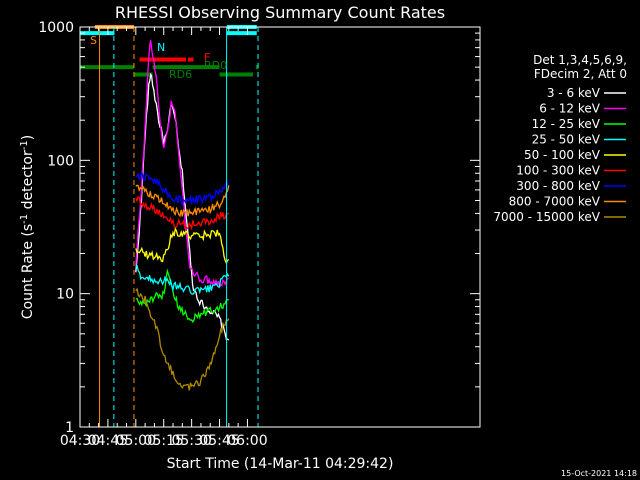  Describe the element at coordinates (108, 441) in the screenshot. I see `x-tick-label-1: 04:45` at that location.